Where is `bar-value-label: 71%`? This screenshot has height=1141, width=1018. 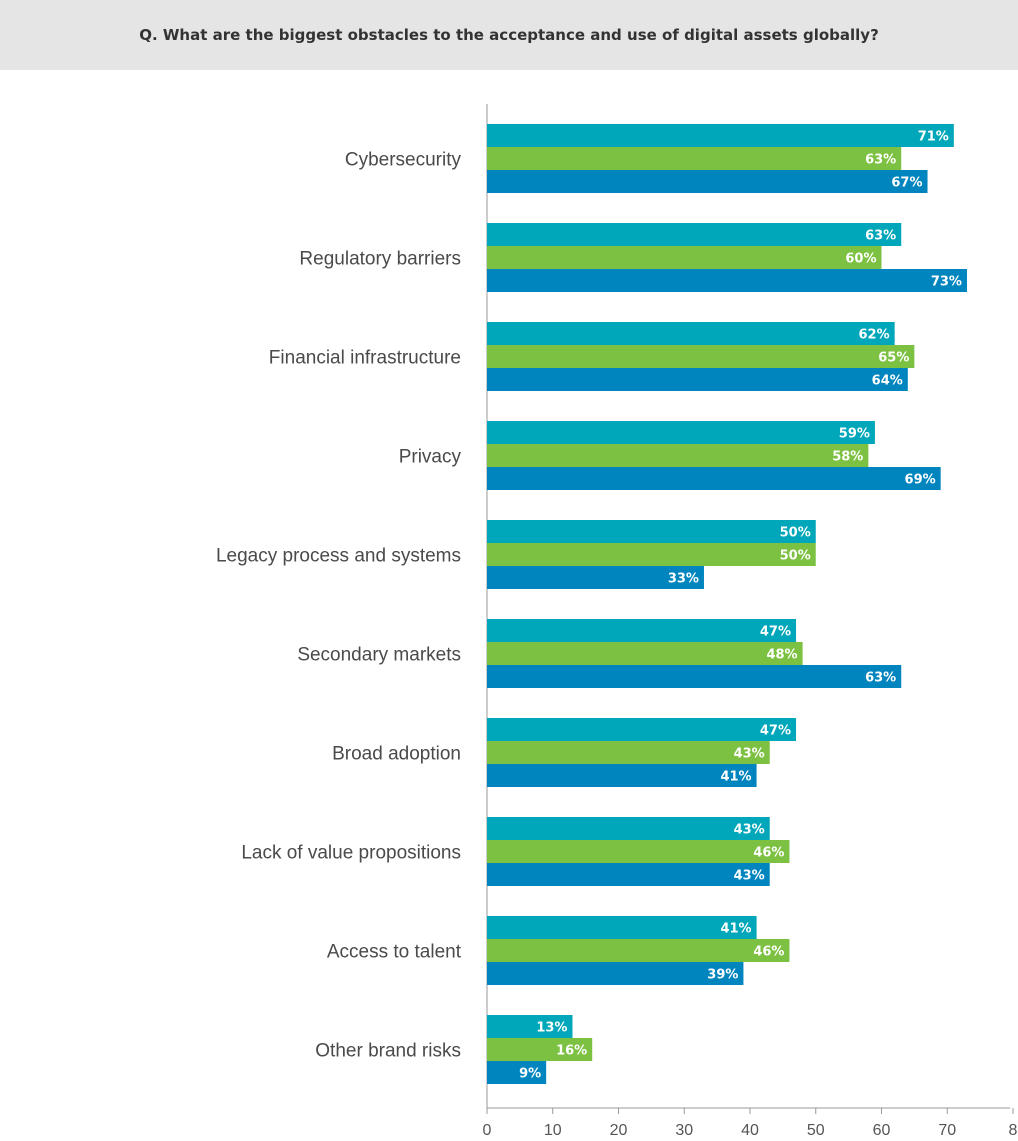
bar-value-label: 71% is located at coordinates (933, 137).